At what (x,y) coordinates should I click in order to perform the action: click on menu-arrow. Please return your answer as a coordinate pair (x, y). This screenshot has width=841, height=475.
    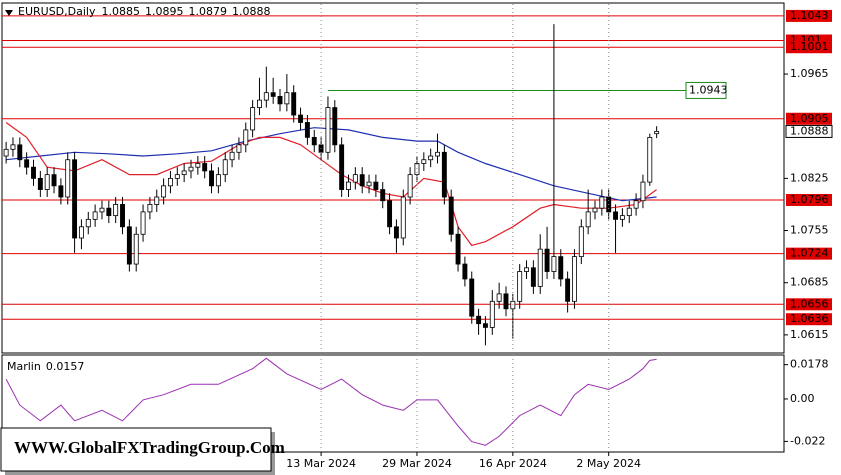
    Looking at the image, I should click on (9, 13).